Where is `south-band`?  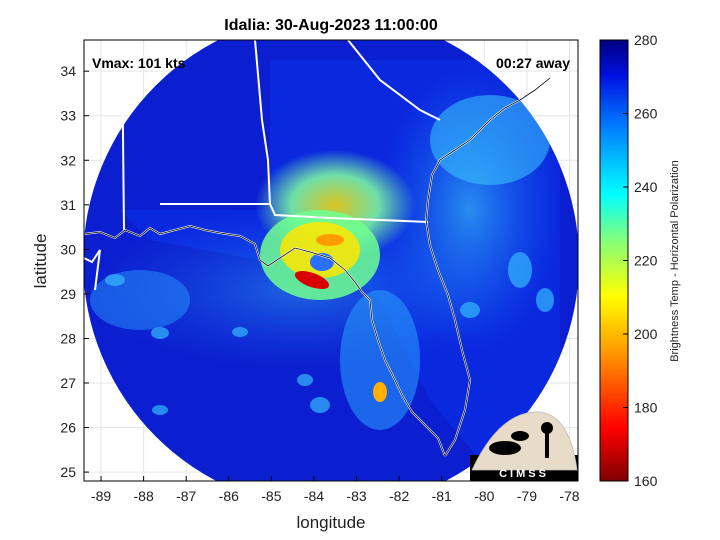
south-band is located at coordinates (380, 360).